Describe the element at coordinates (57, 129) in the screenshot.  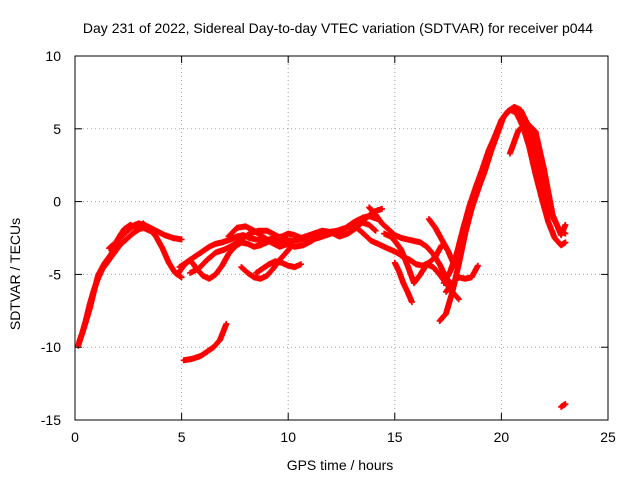
I see `y-tick-label: 5` at that location.